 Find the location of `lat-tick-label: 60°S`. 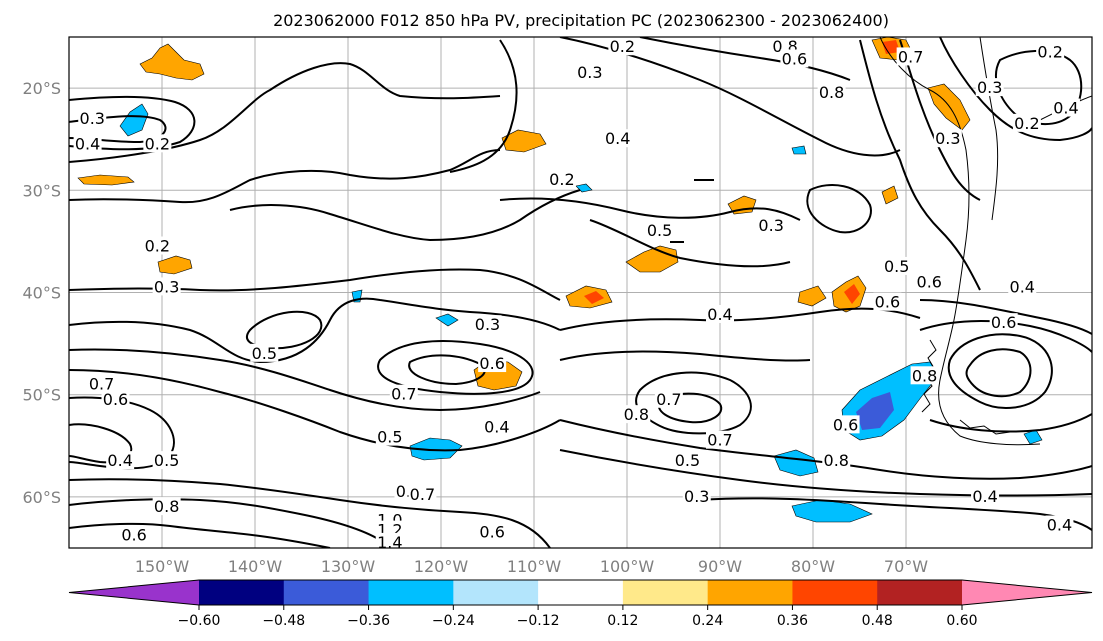

lat-tick-label: 60°S is located at coordinates (41, 497).